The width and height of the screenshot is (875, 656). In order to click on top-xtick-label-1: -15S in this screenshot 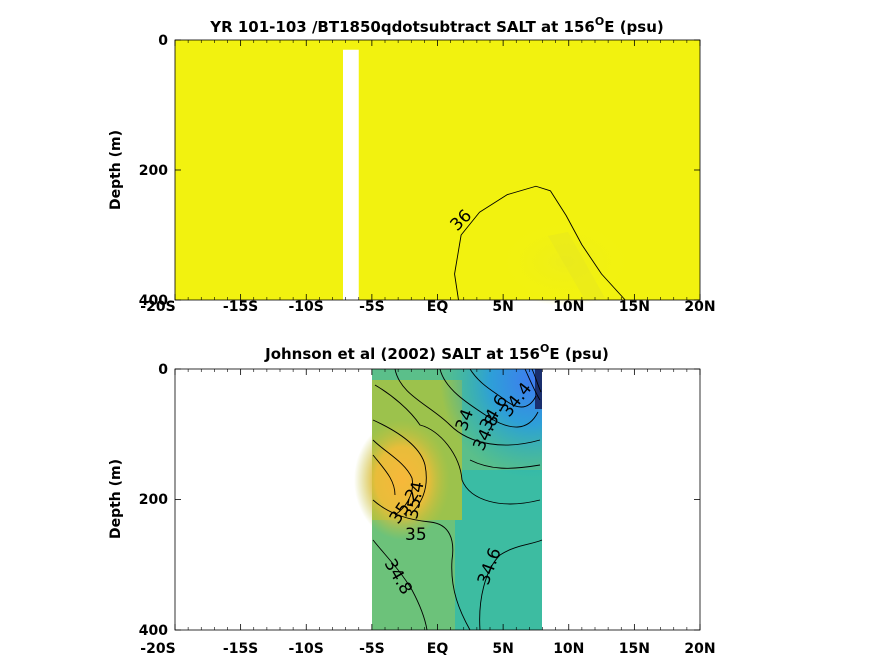, I will do `click(240, 307)`.